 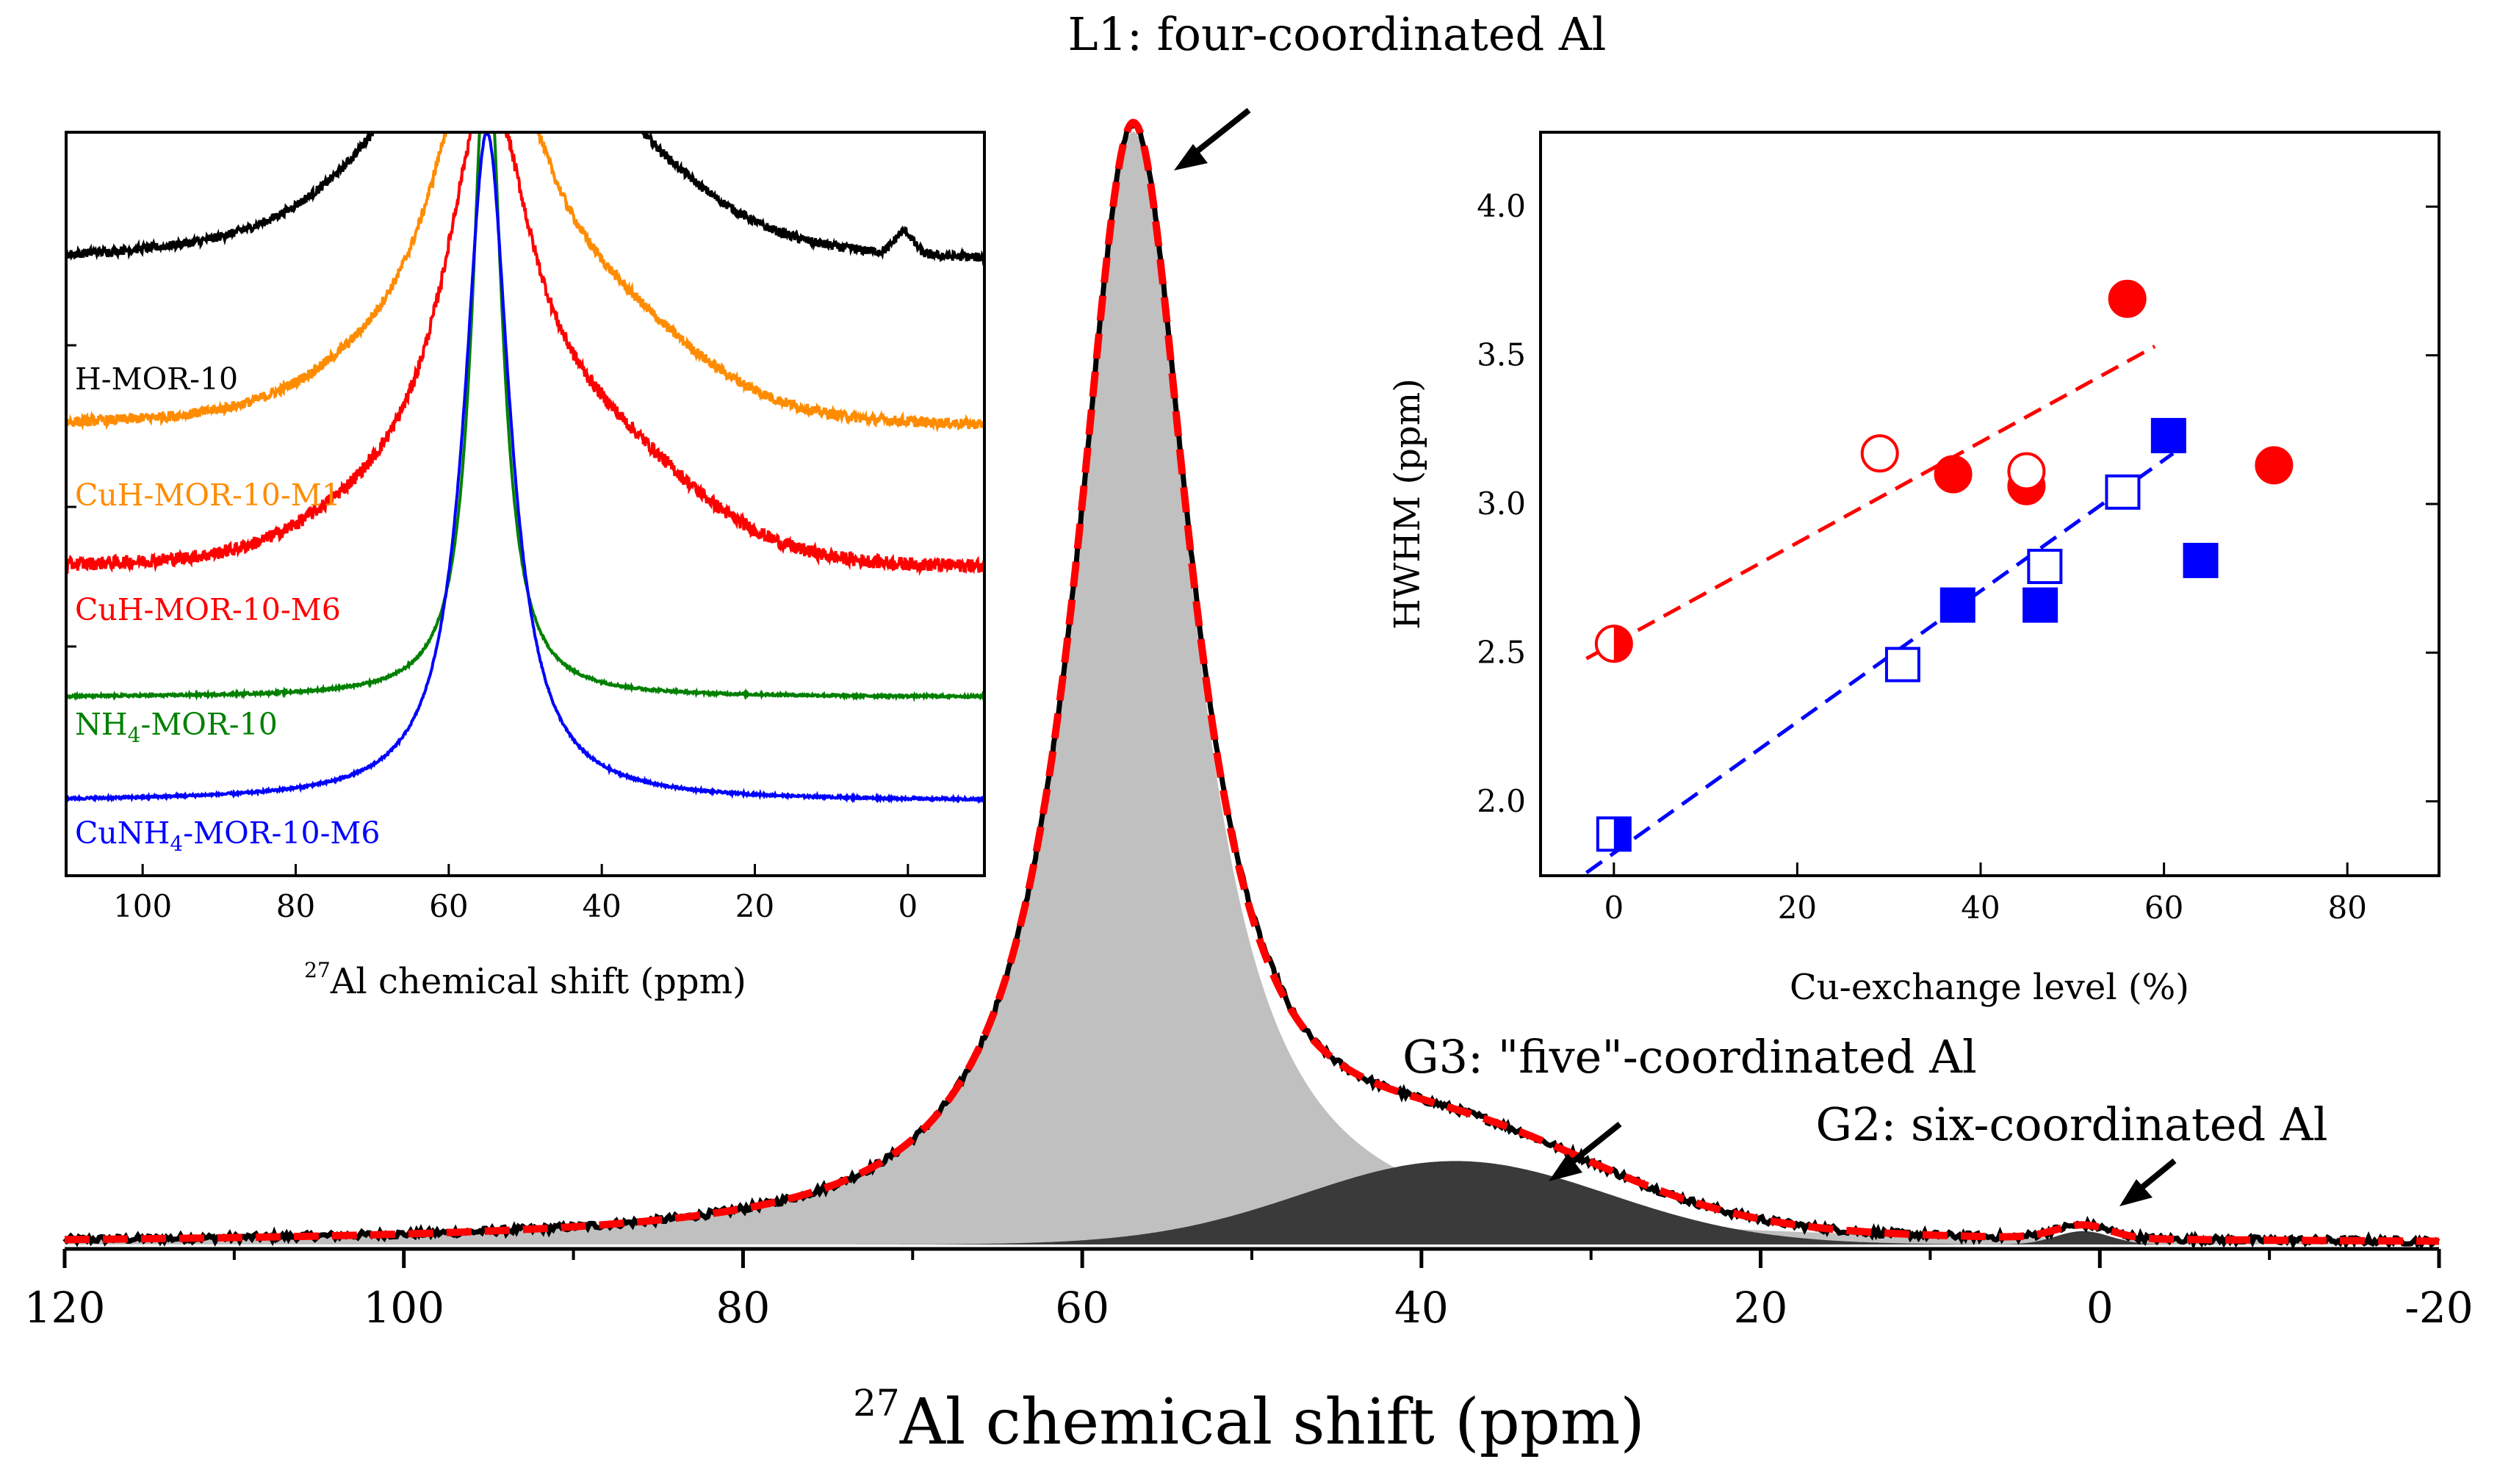 What do you see at coordinates (538, 982) in the screenshot?
I see `inset-spectra-x-label-text: Al chemical shift (ppm)` at bounding box center [538, 982].